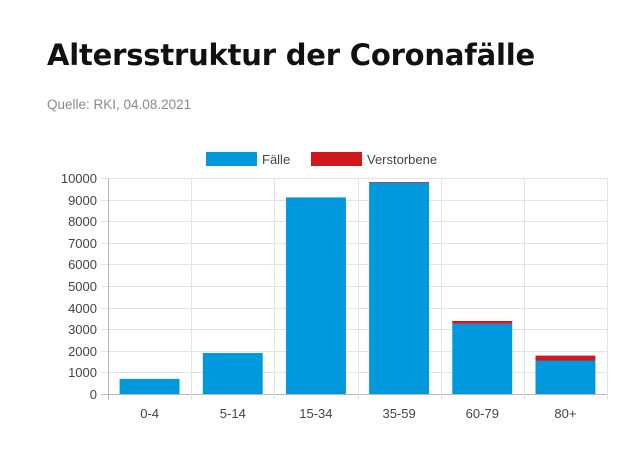 The image size is (640, 459). I want to click on y-tick-label: 2000, so click(82, 351).